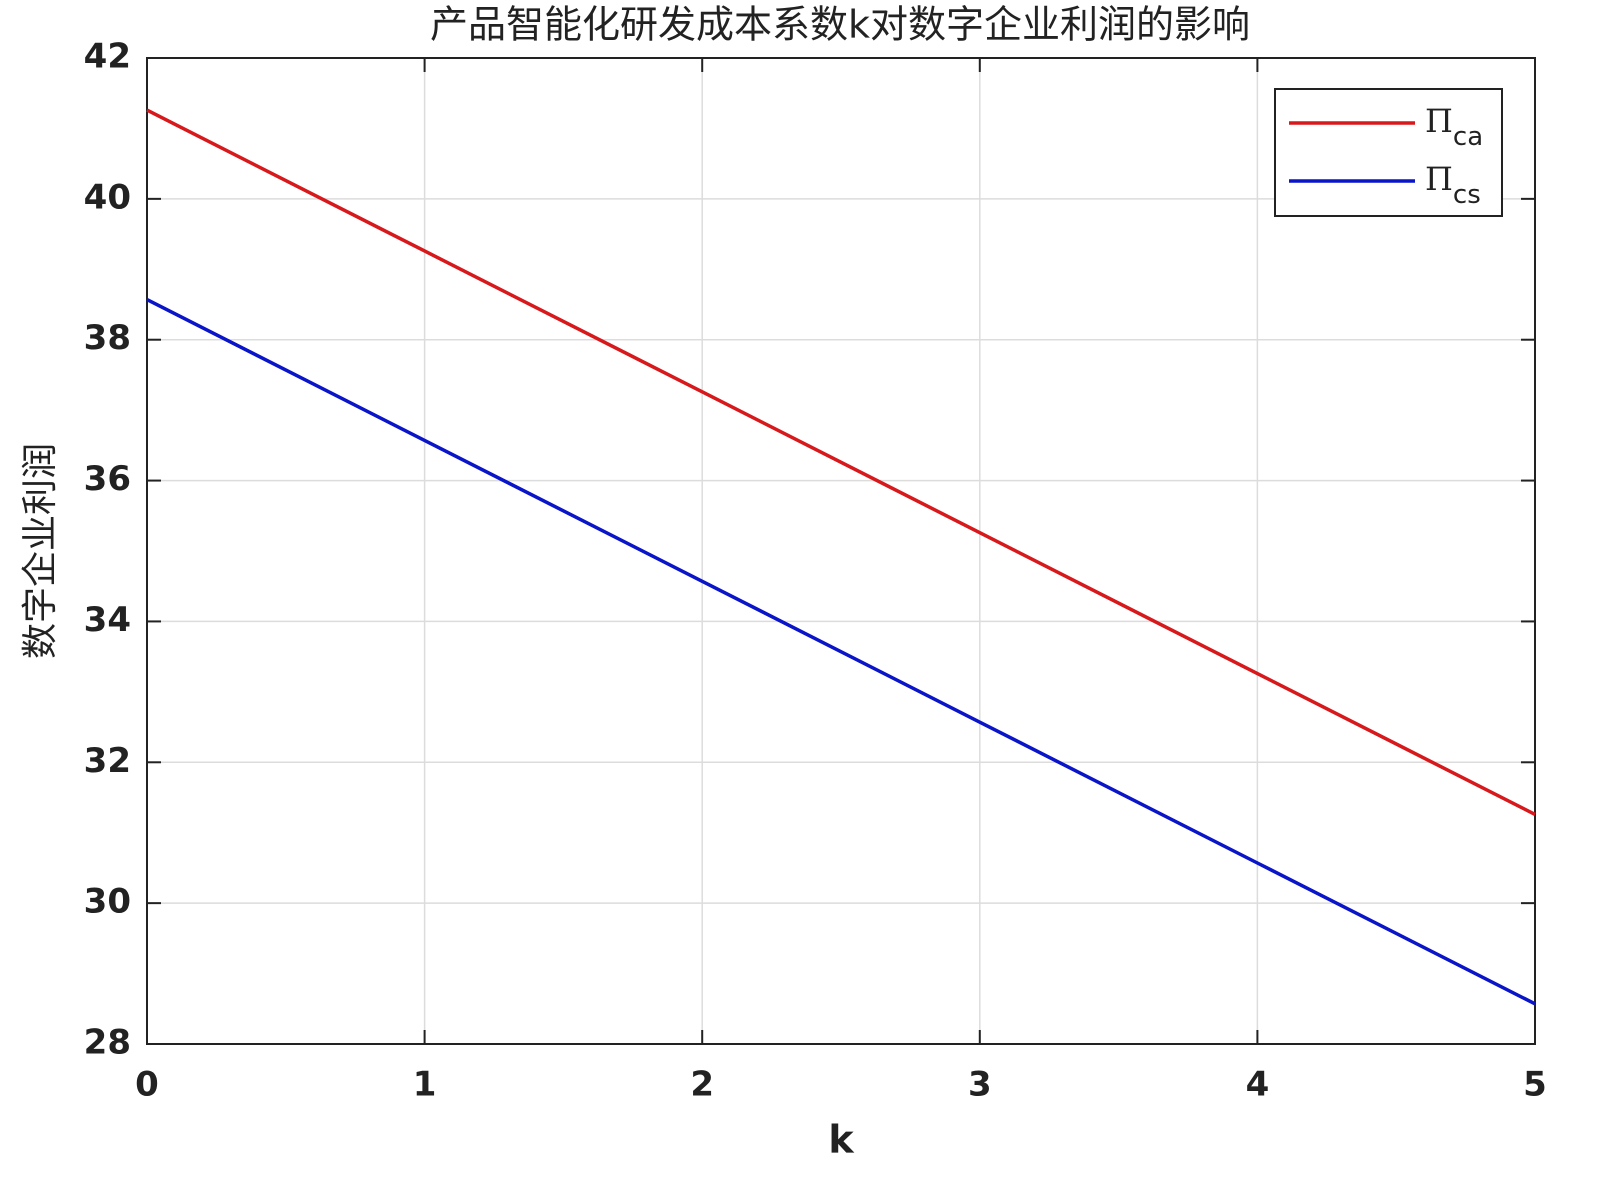 The width and height of the screenshot is (1600, 1203). What do you see at coordinates (147, 1085) in the screenshot?
I see `x-tick-label: 0` at bounding box center [147, 1085].